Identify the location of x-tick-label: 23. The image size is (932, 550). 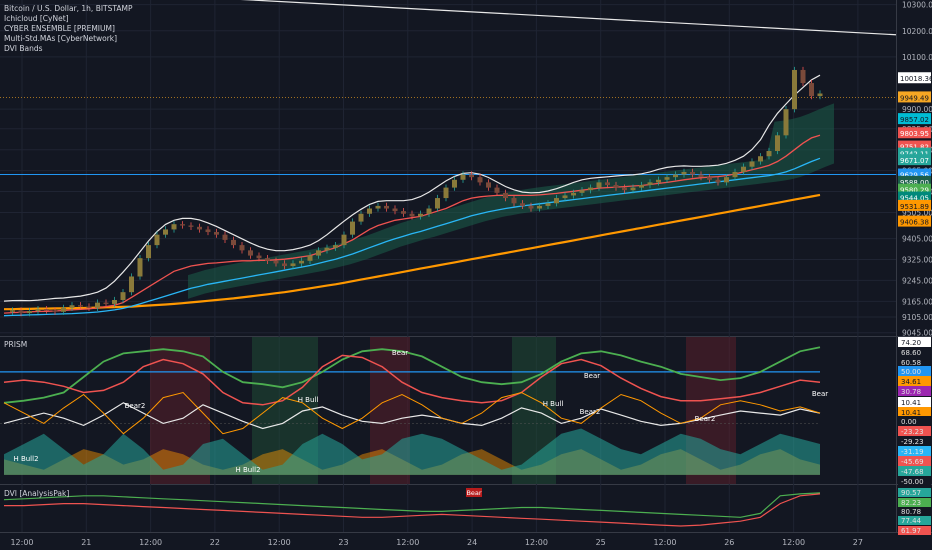
(343, 542).